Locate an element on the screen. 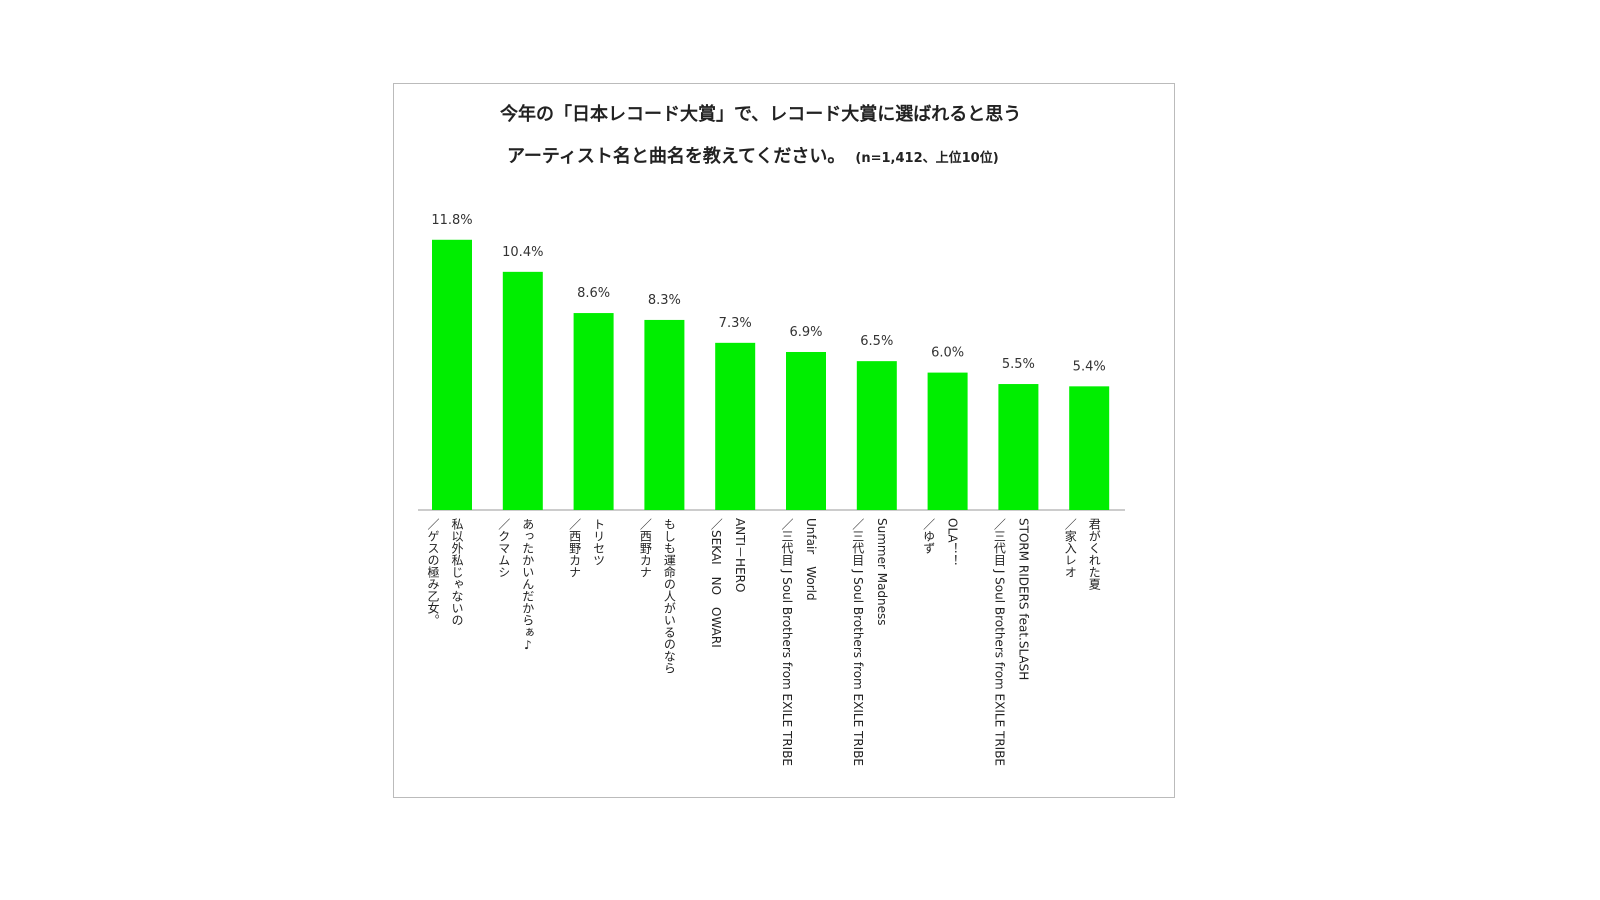  x-tick-label: ／クマムシ is located at coordinates (503, 548).